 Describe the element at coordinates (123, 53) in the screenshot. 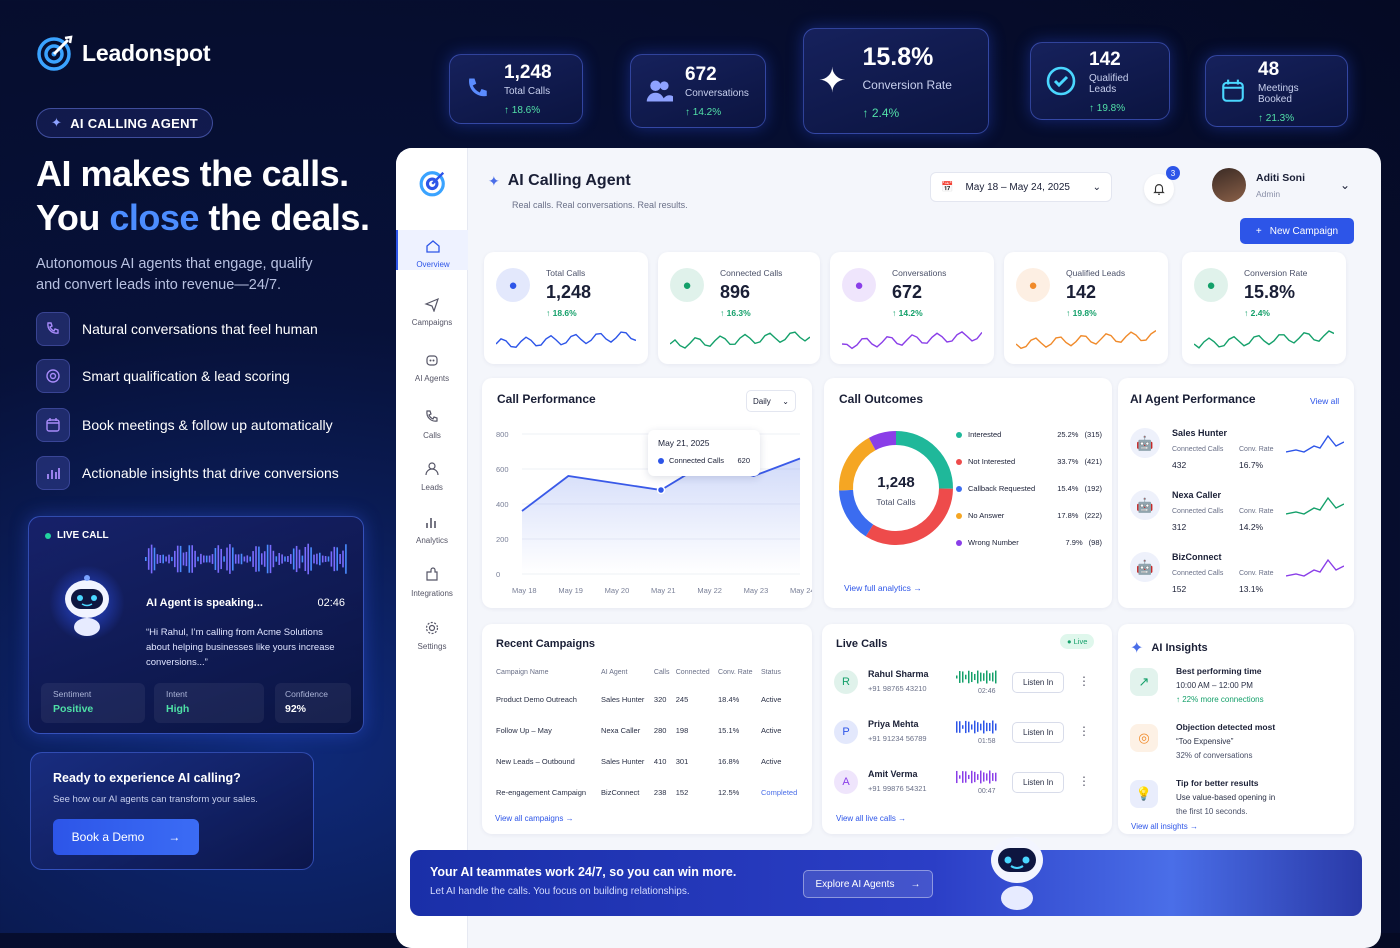

I see `brand-logo: Leadonspot` at that location.